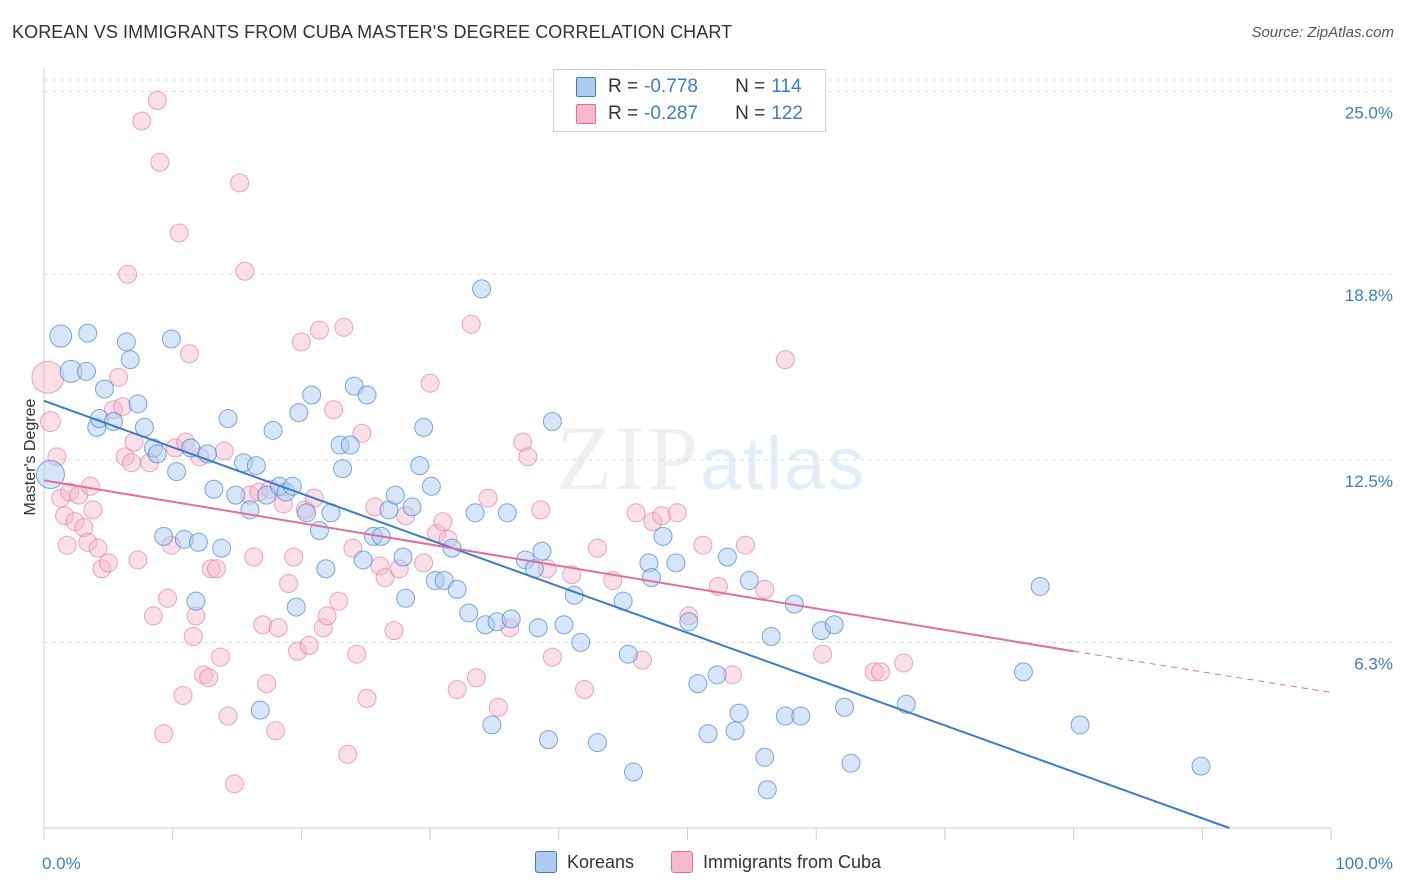  I want to click on legend-row-koreans: R = -0.778 N = 114, so click(689, 87).